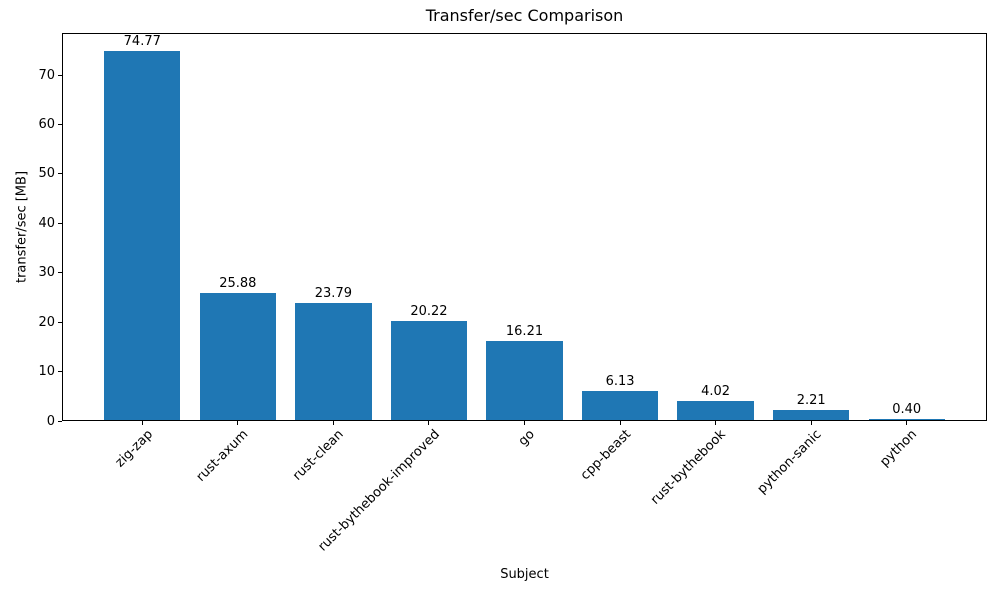 The image size is (1000, 600). What do you see at coordinates (811, 415) in the screenshot?
I see `bar-python-sanic` at bounding box center [811, 415].